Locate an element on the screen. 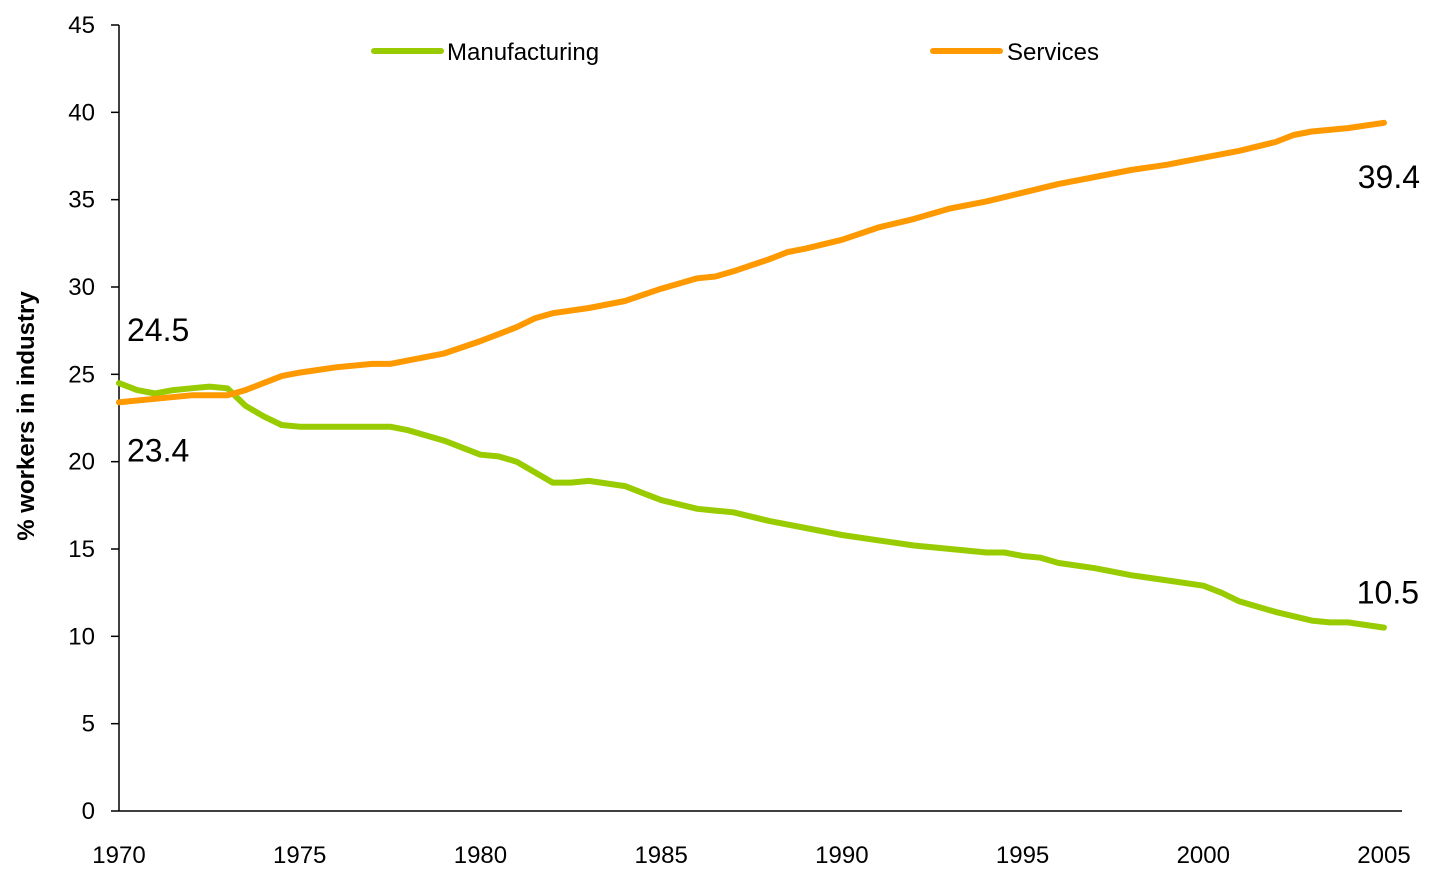  x-tick-label: 1975 is located at coordinates (299, 855).